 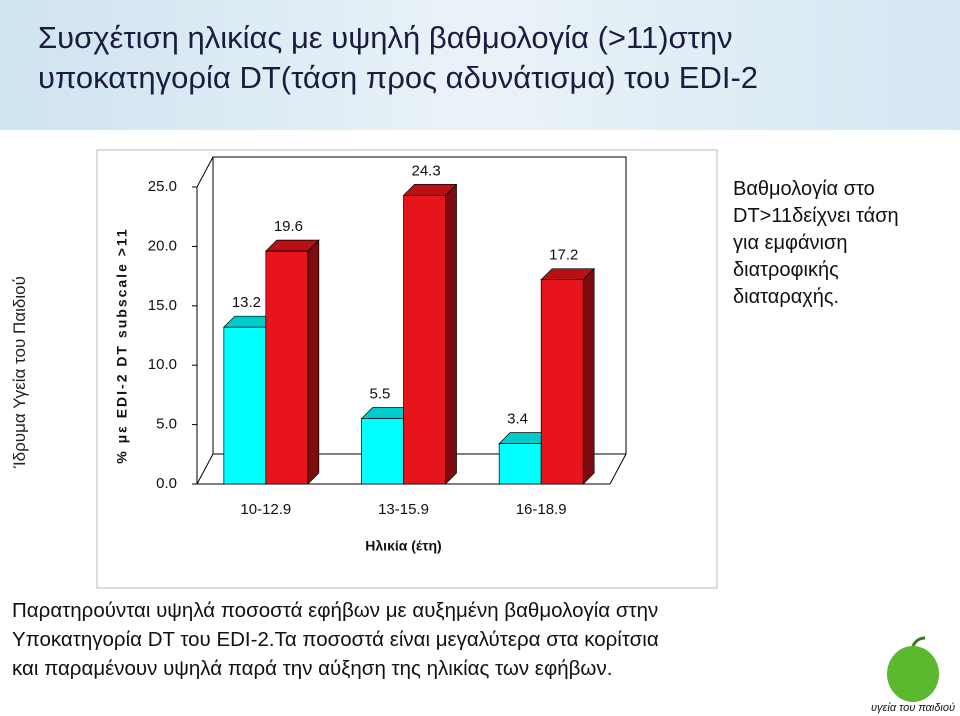 What do you see at coordinates (618, 469) in the screenshot?
I see `floor-edge` at bounding box center [618, 469].